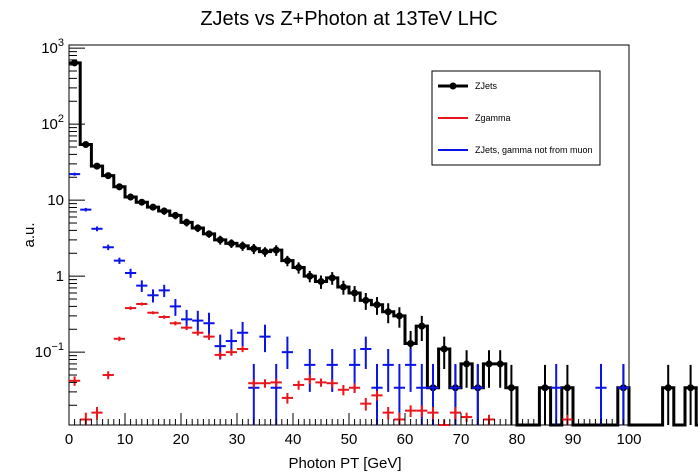  Describe the element at coordinates (60, 276) in the screenshot. I see `y-tick-label: 1` at that location.